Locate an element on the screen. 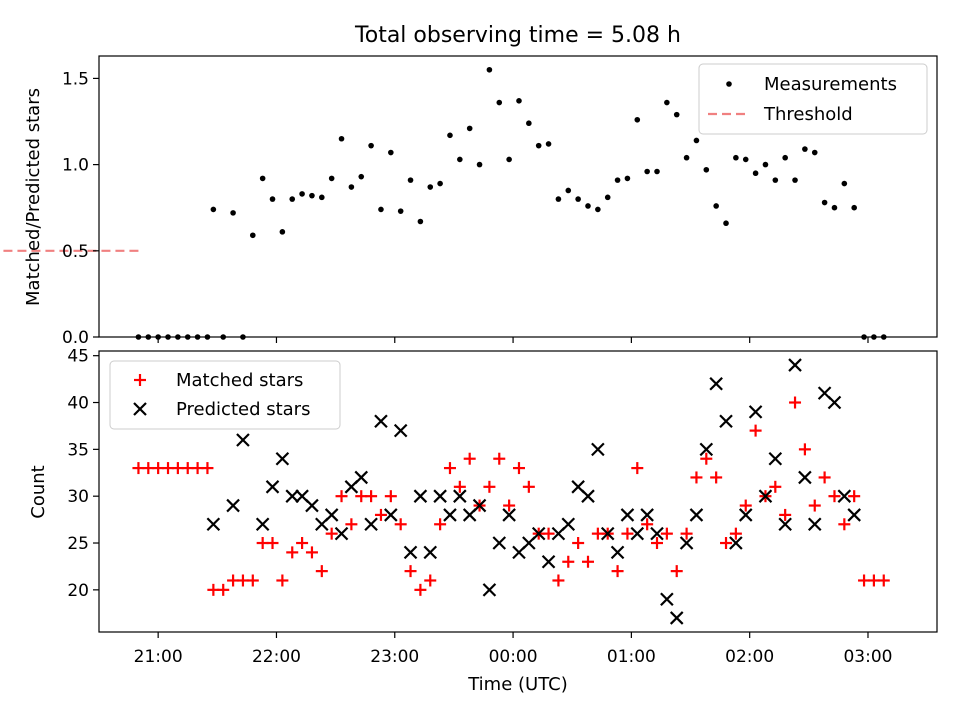 This screenshot has height=720, width=960. x-tick-label: 00:00 is located at coordinates (513, 657).